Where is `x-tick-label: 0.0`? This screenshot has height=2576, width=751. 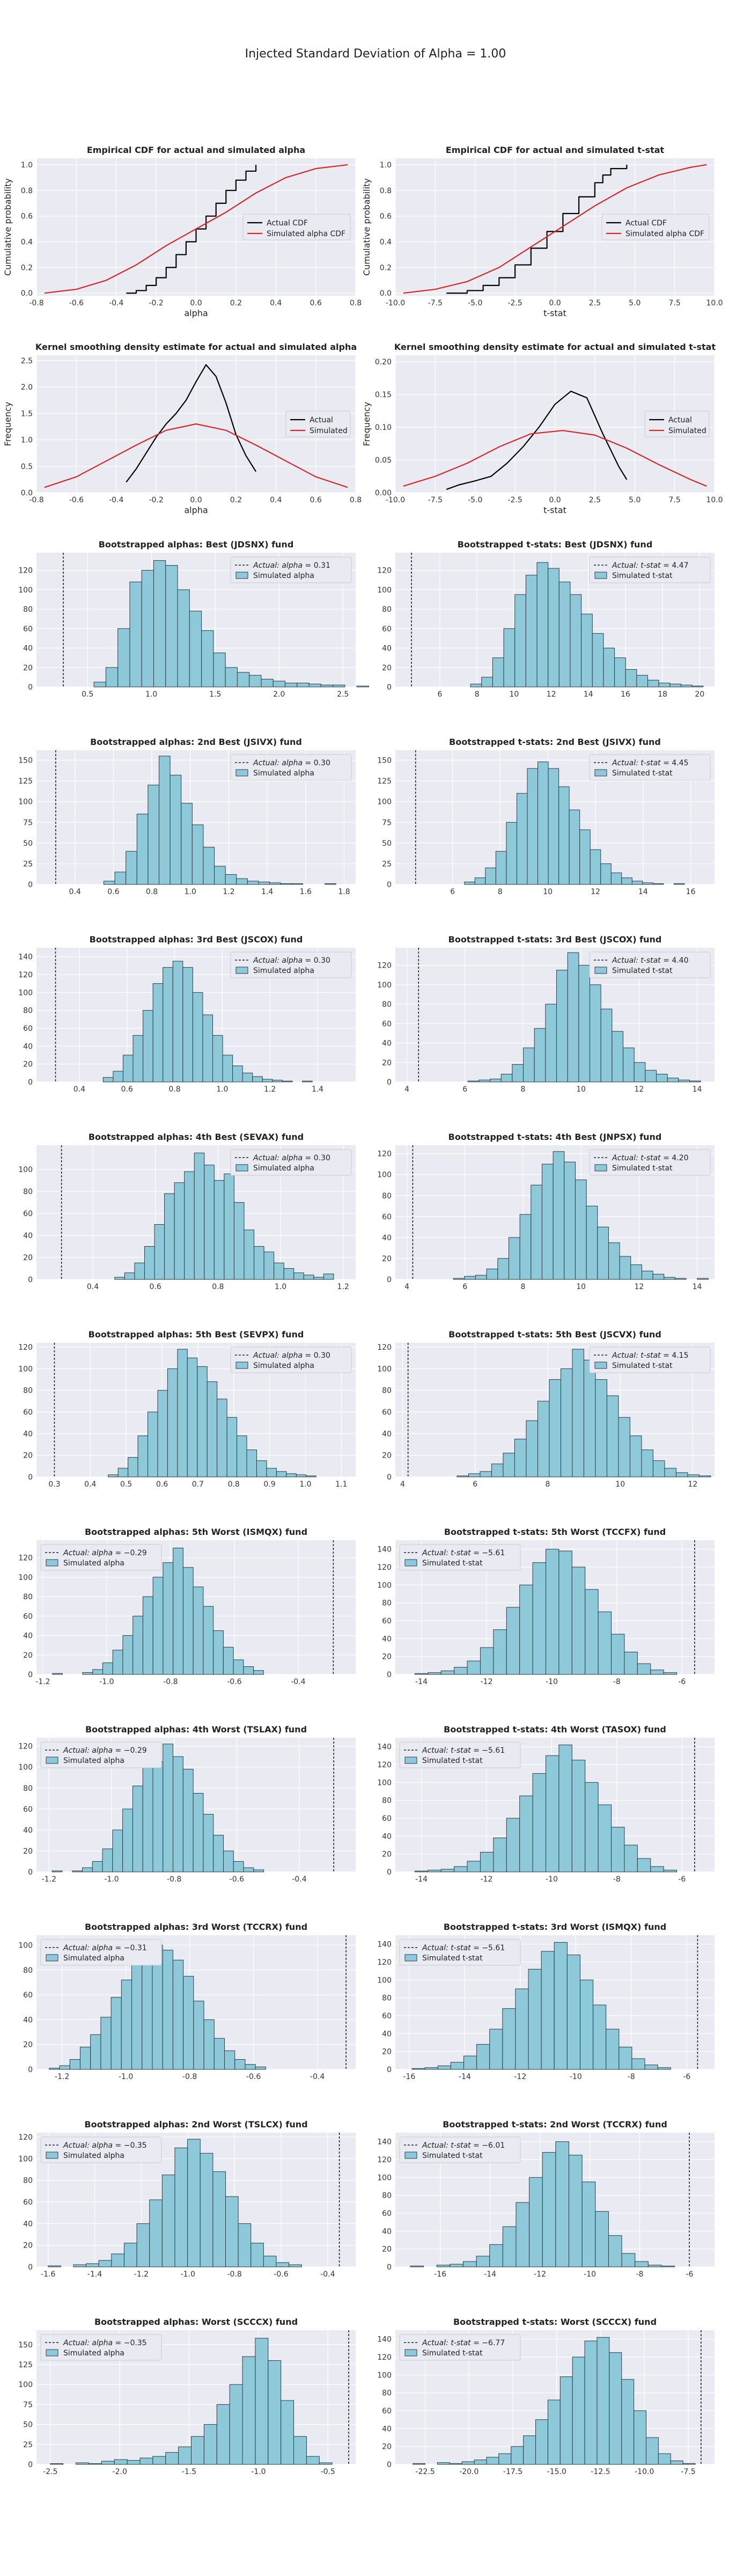
x-tick-label: 0.0 is located at coordinates (196, 500).